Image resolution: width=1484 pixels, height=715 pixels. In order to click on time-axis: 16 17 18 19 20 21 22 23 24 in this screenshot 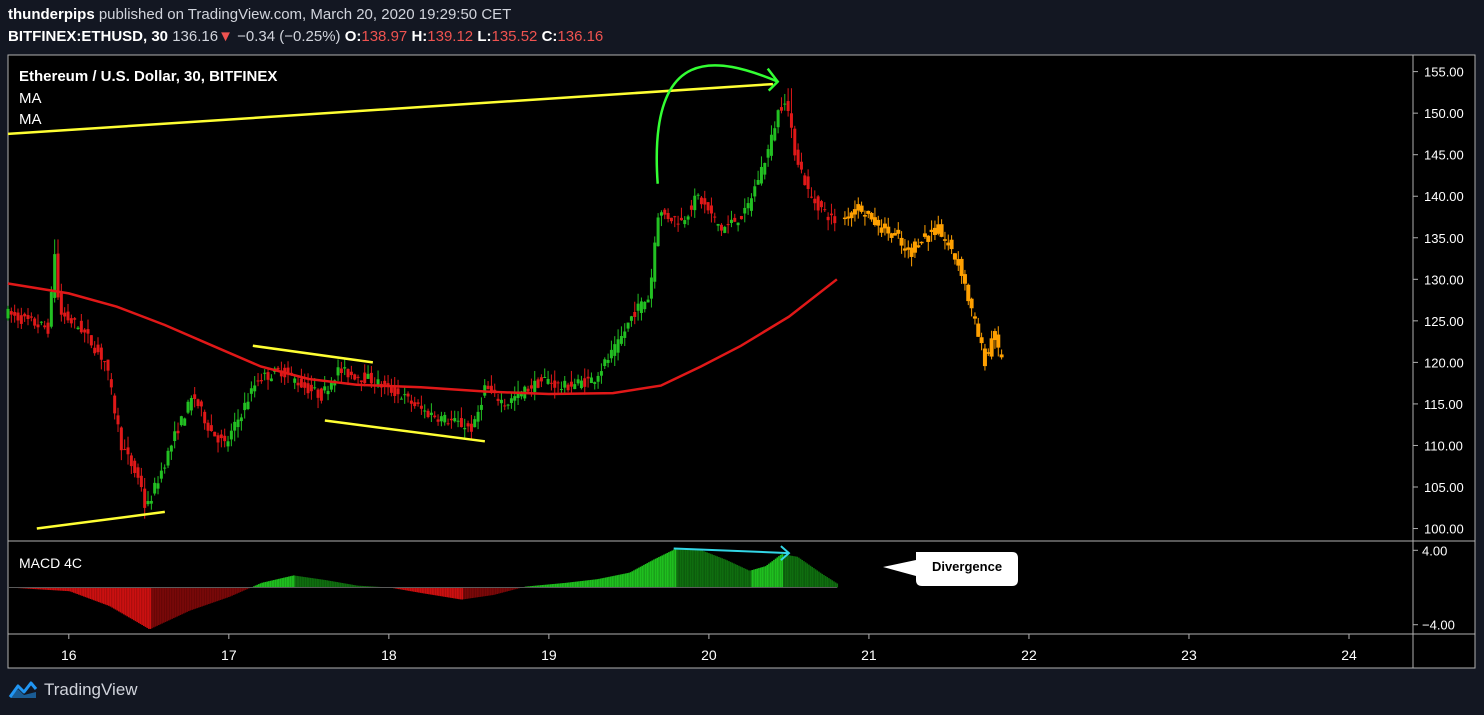, I will do `click(709, 648)`.